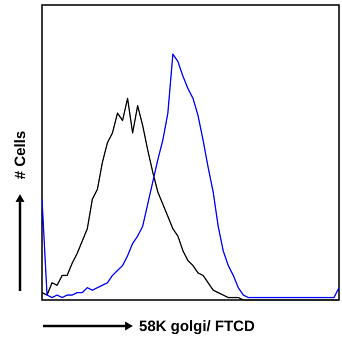 The width and height of the screenshot is (342, 350). What do you see at coordinates (197, 326) in the screenshot?
I see `x-axis-title: 58K golgi/ FTCD` at bounding box center [197, 326].